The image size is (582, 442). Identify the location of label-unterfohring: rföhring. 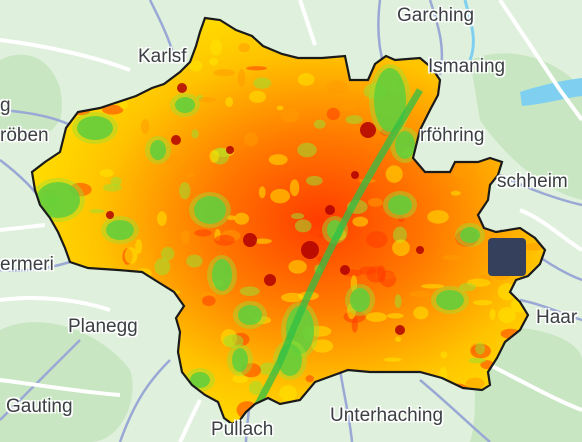
(452, 135).